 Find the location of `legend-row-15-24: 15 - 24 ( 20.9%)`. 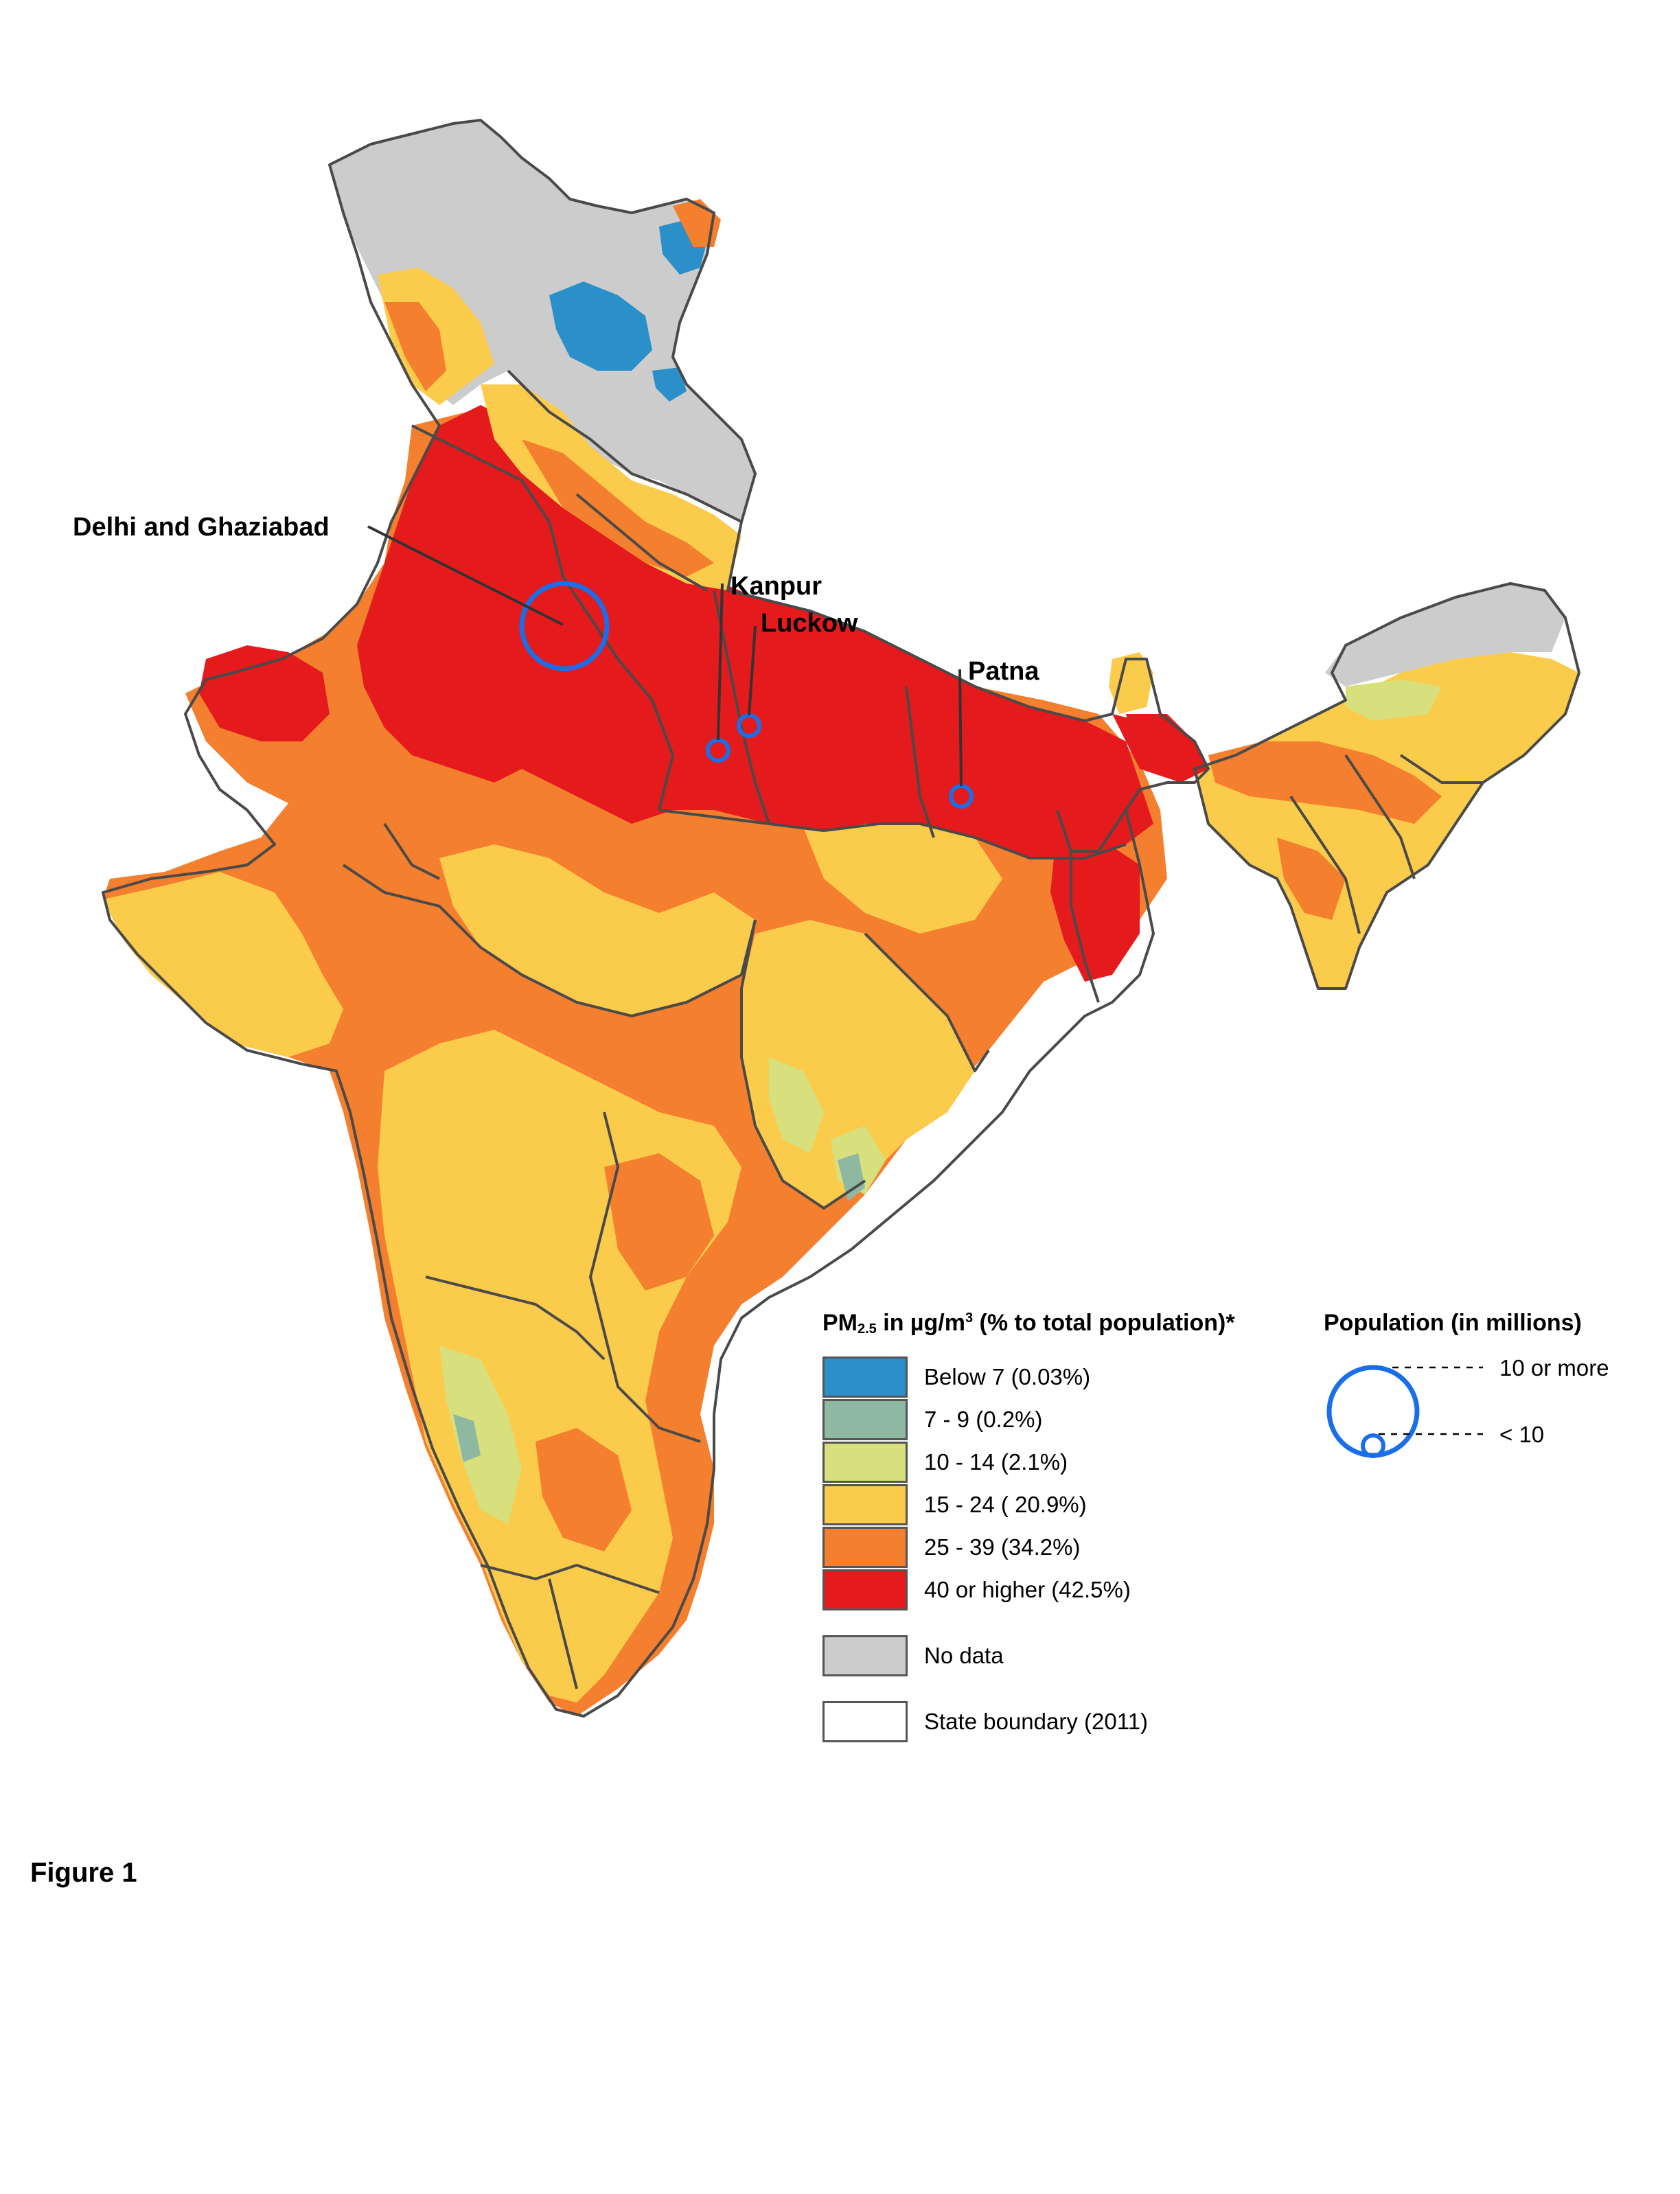

legend-row-15-24: 15 - 24 ( 20.9%) is located at coordinates (954, 1504).